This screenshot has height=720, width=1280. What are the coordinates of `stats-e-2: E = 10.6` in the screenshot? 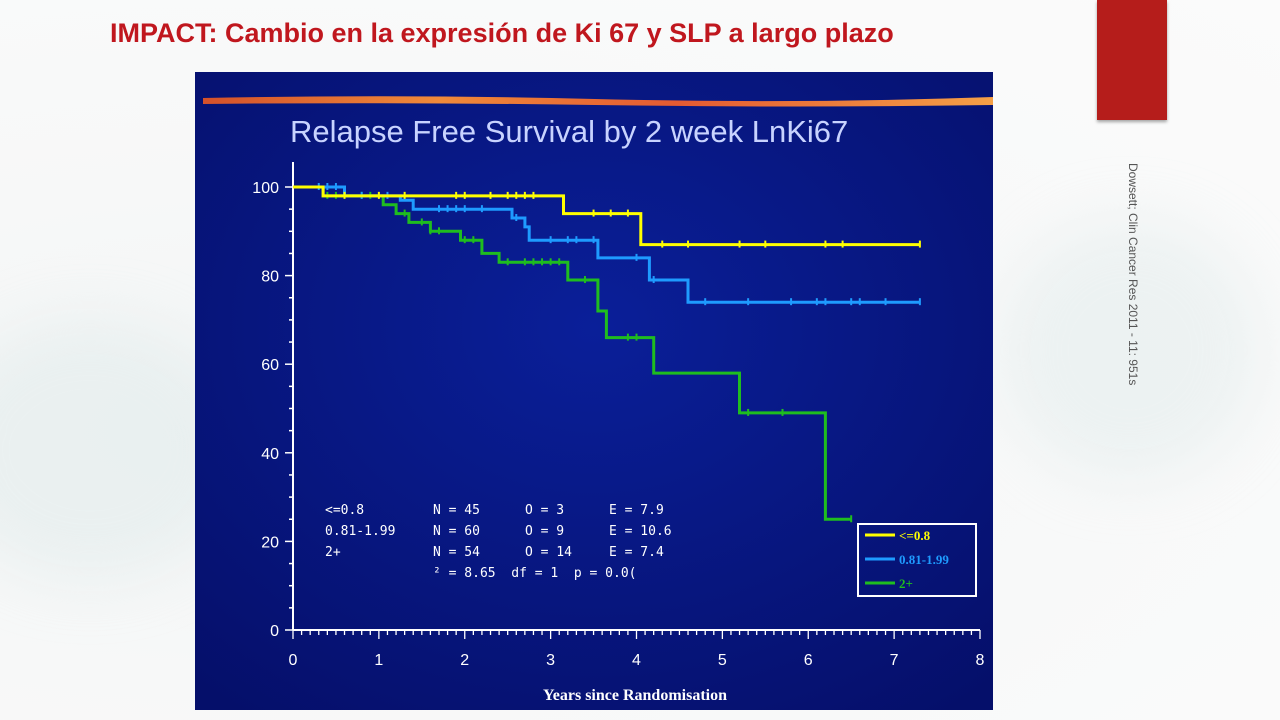 It's located at (640, 531).